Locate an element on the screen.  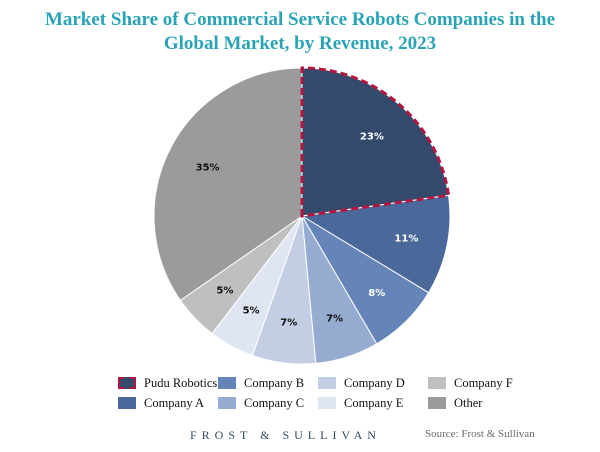
legend-label-company-b: Company B is located at coordinates (274, 382).